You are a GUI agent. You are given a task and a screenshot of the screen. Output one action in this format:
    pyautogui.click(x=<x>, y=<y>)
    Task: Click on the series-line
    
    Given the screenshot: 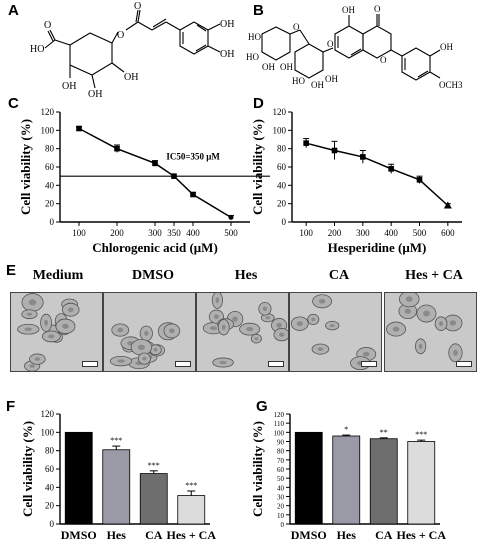 What is the action you would take?
    pyautogui.click(x=377, y=174)
    